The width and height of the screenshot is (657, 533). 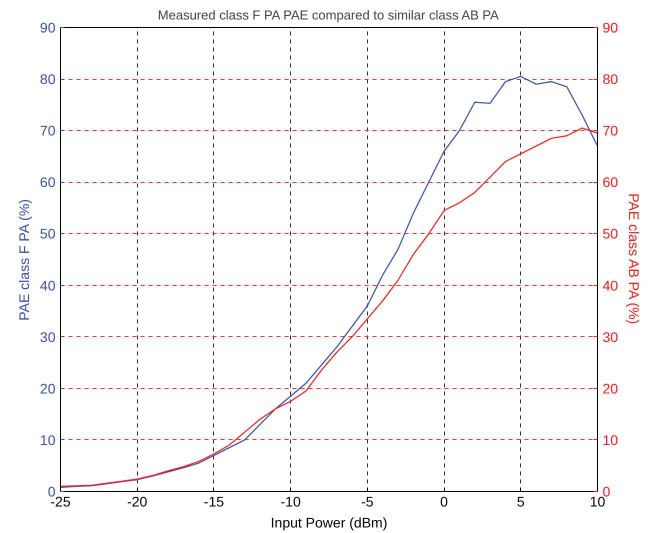 I want to click on y-tick-label: 20, so click(x=48, y=388).